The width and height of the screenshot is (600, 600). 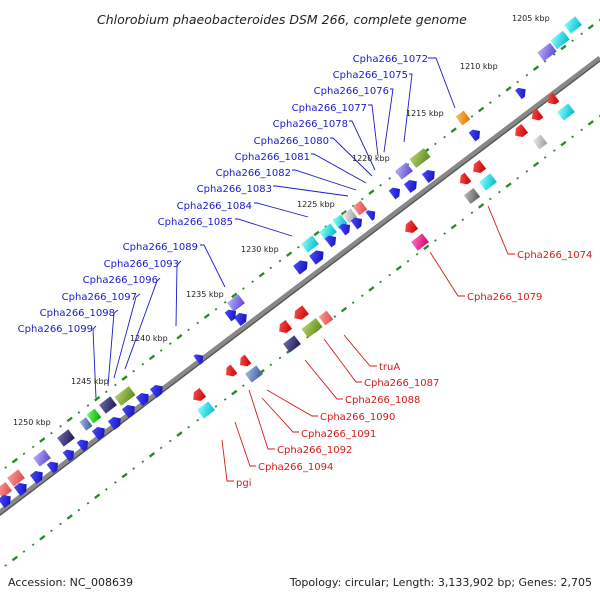 What do you see at coordinates (382, 400) in the screenshot?
I see `gene-label-cpha266-1088: Cpha266_1088` at bounding box center [382, 400].